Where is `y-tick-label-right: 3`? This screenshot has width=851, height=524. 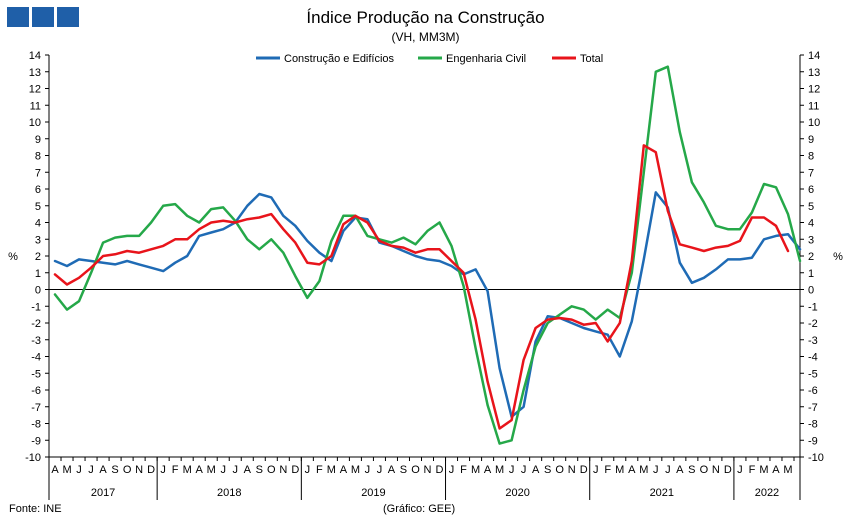
y-tick-label-right: 3 is located at coordinates (811, 240).